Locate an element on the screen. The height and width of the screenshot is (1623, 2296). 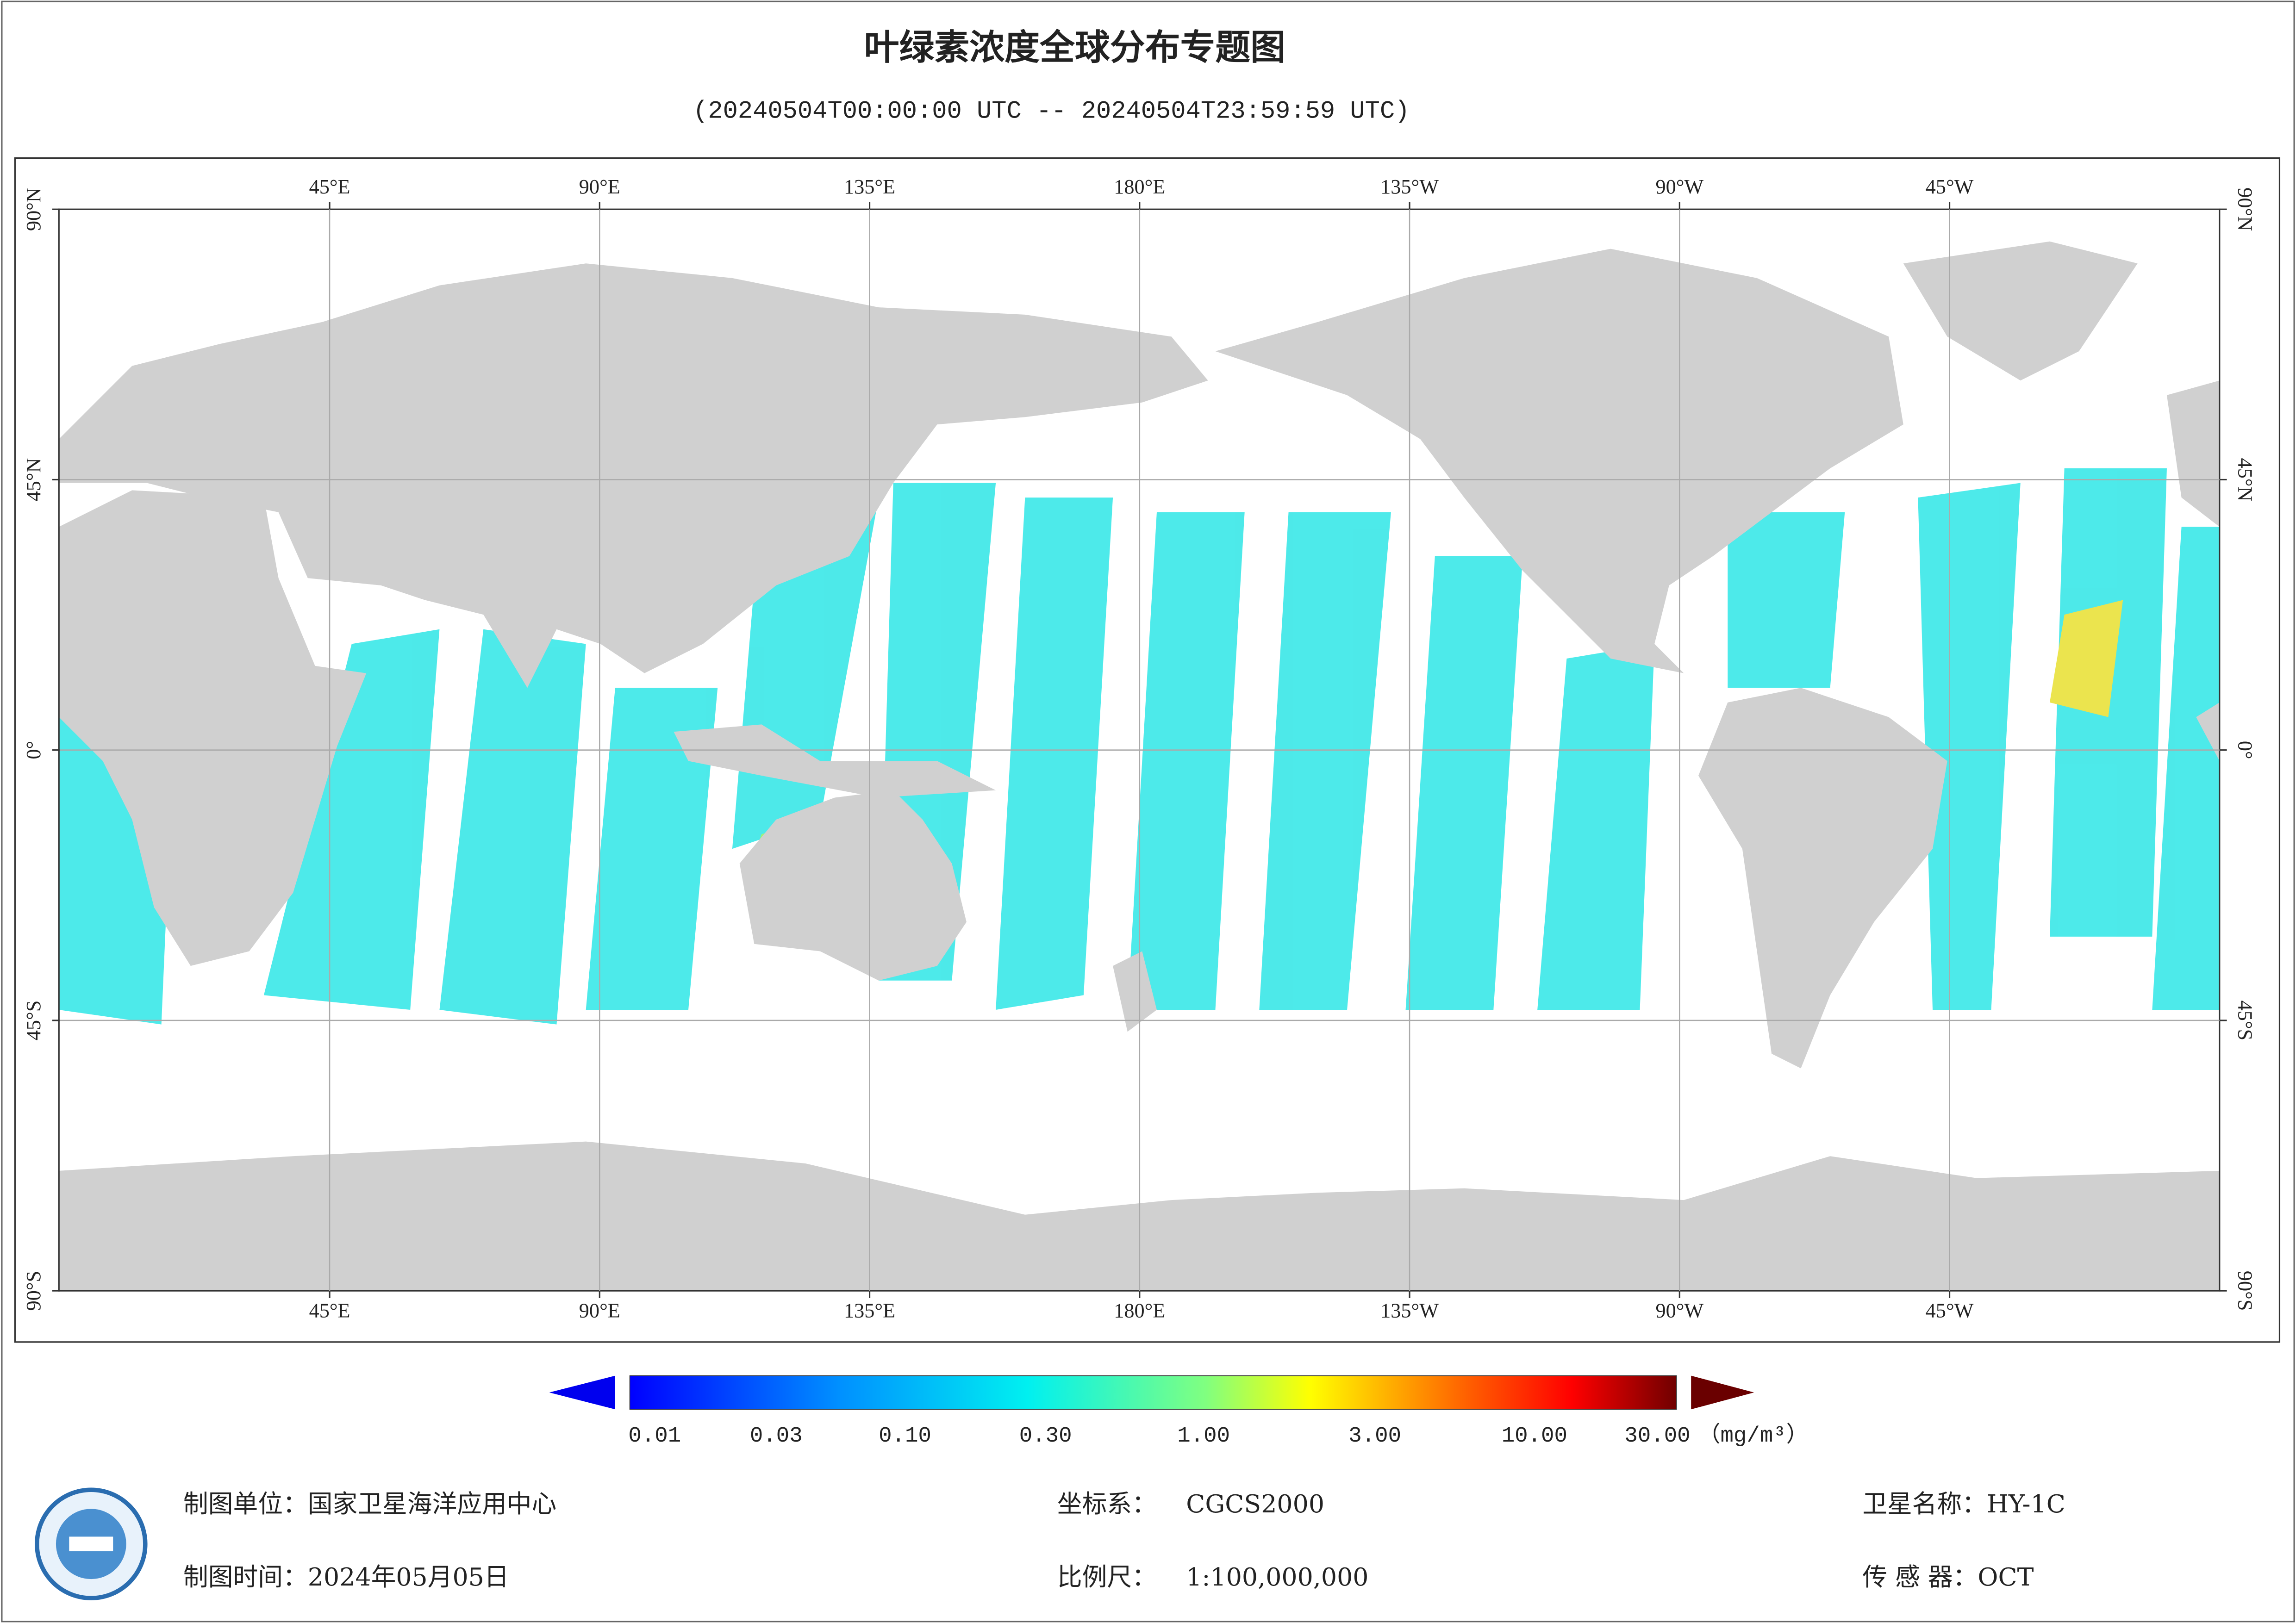
colorbar-label: 0.10 is located at coordinates (905, 1436).